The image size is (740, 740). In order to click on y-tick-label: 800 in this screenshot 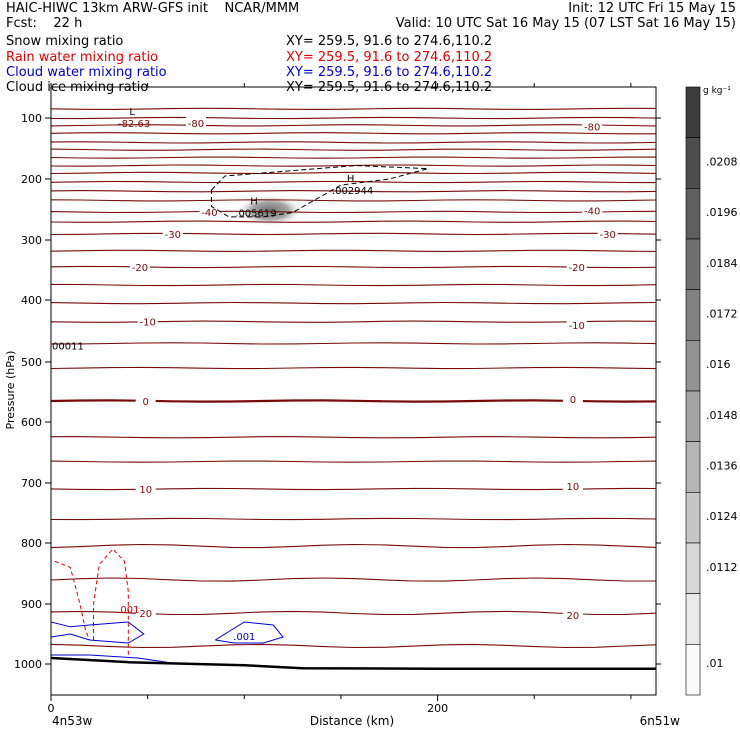, I will do `click(31, 543)`.